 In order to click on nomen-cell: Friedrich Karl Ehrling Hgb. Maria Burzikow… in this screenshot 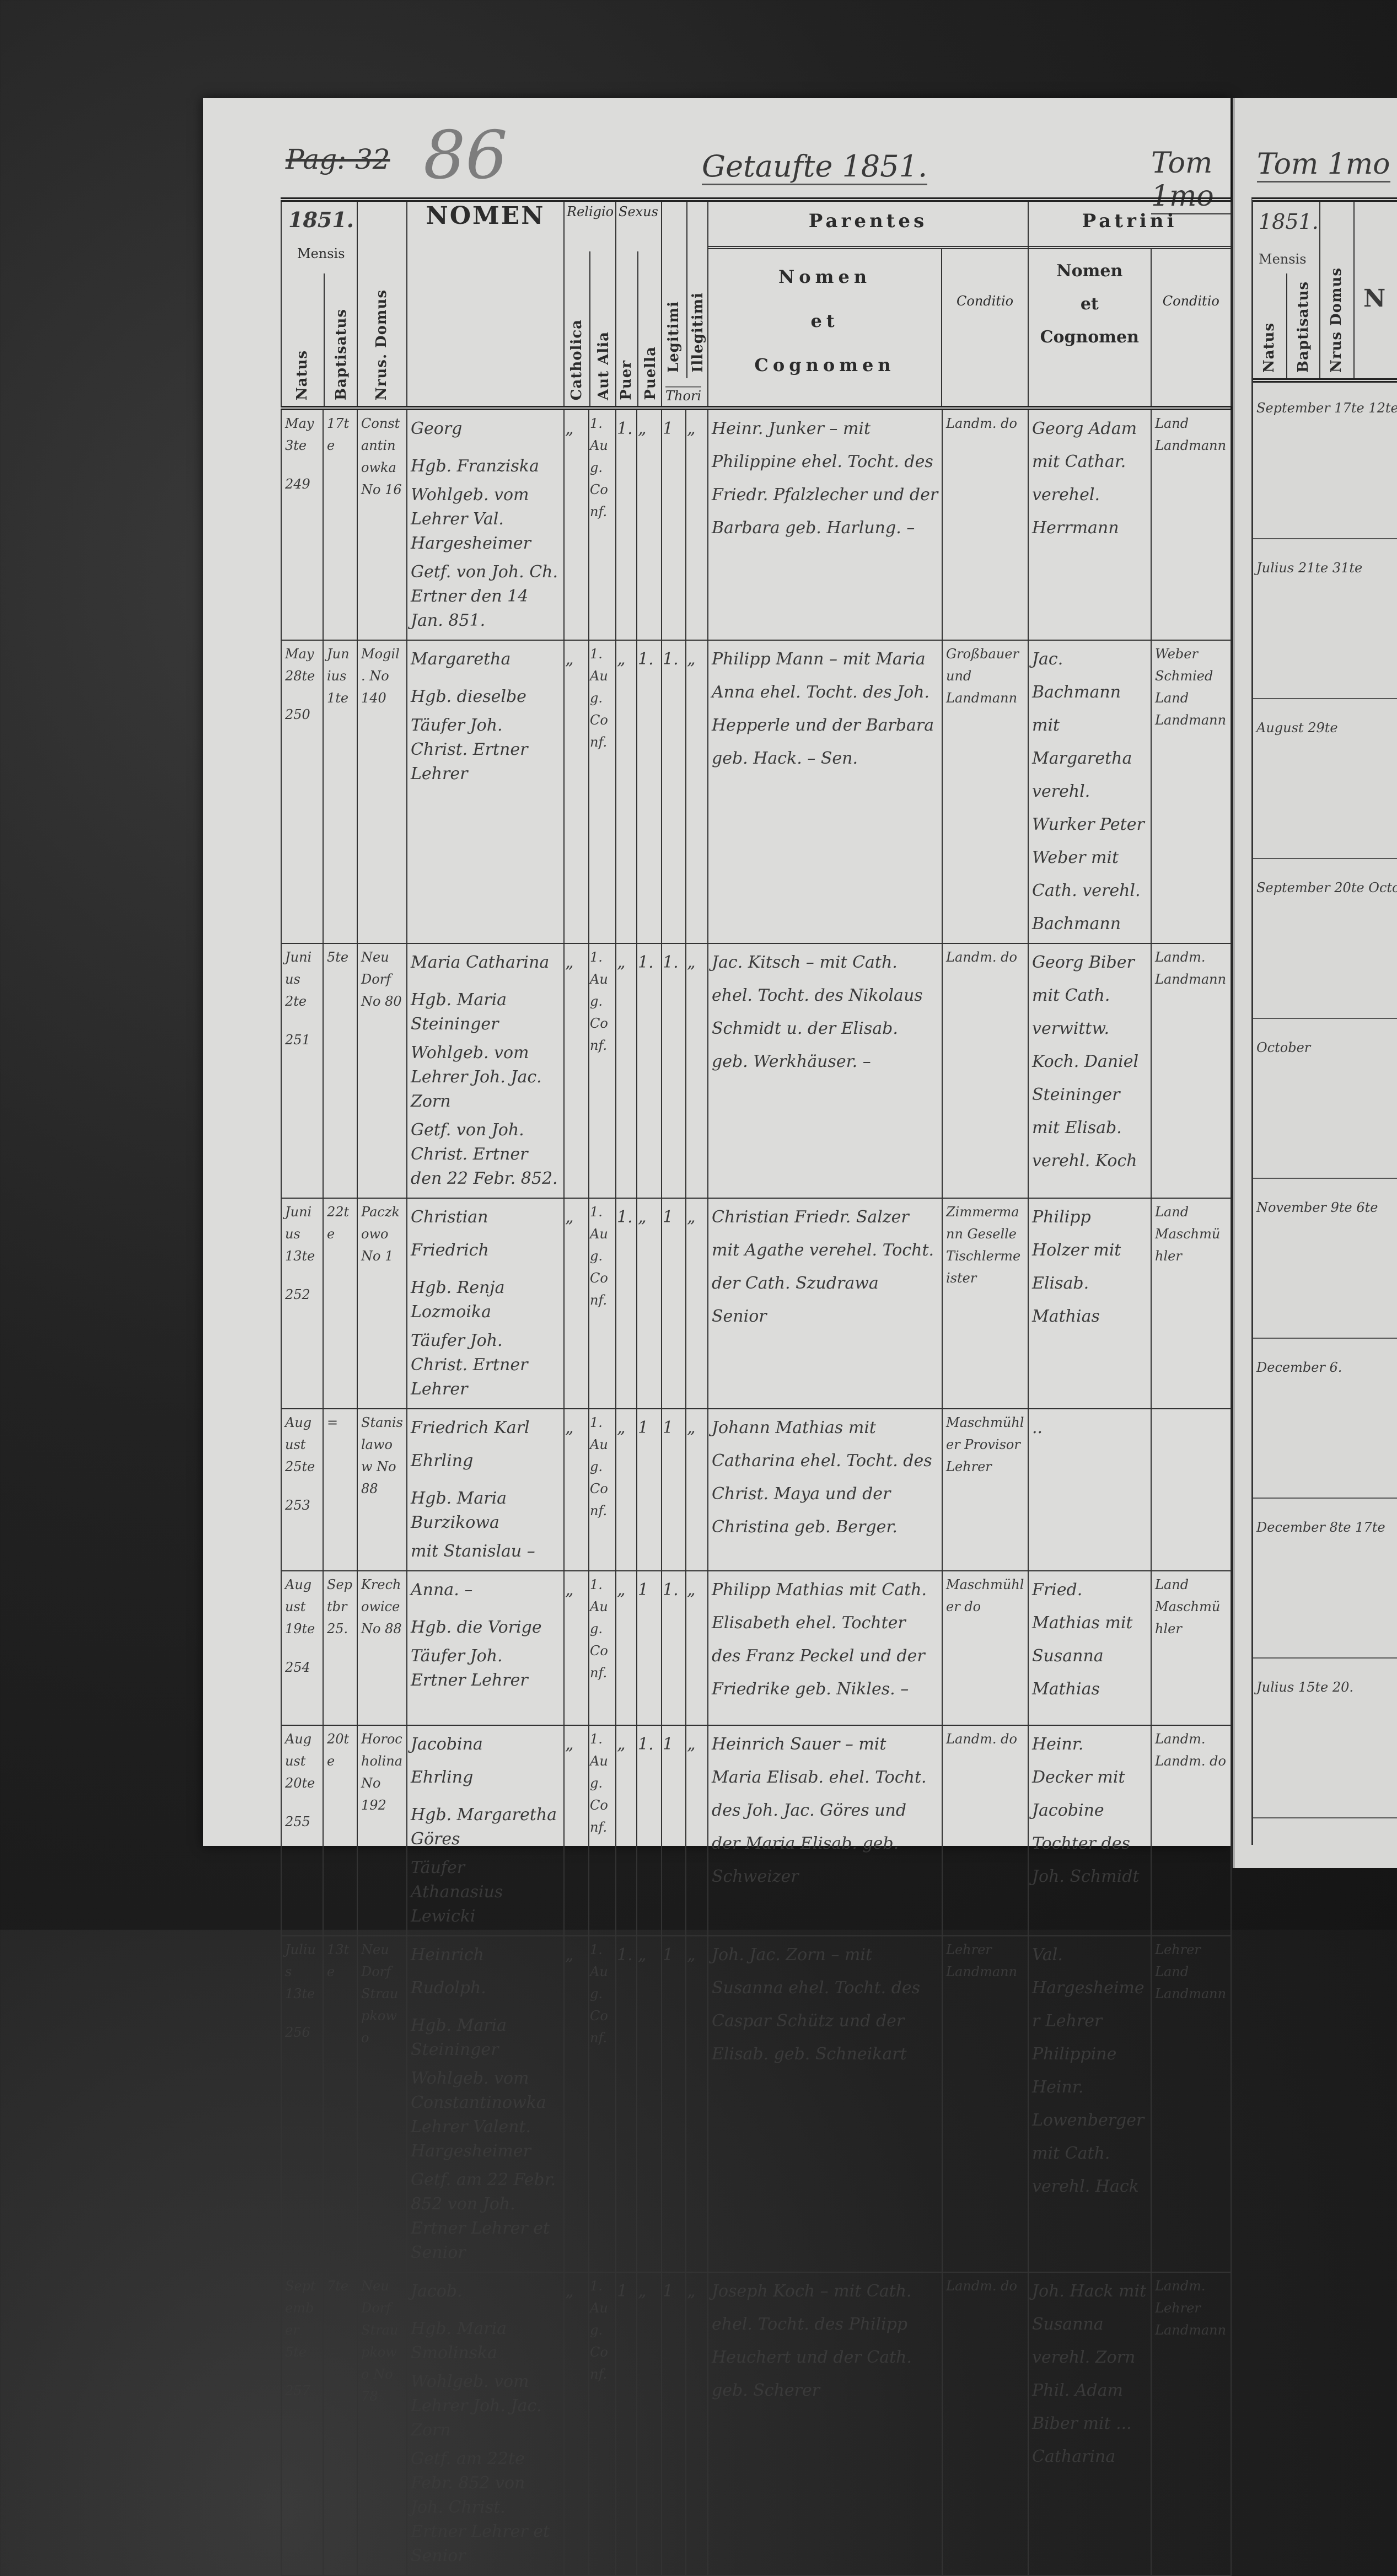, I will do `click(486, 1489)`.